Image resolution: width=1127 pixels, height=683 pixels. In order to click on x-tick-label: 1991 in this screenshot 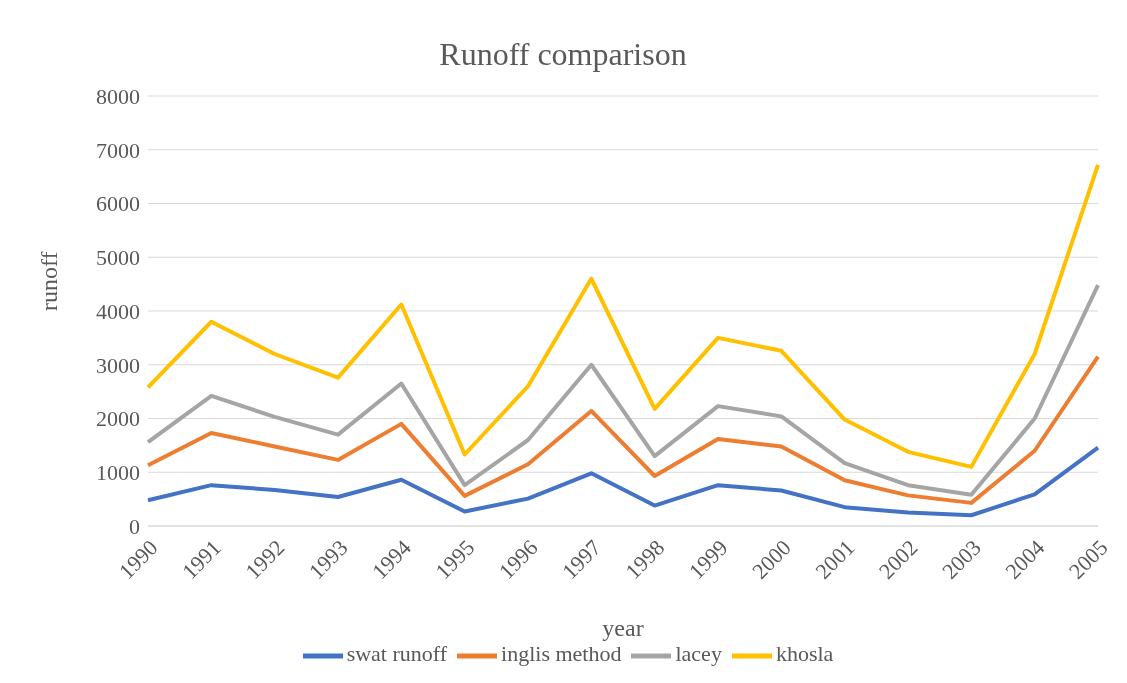, I will do `click(201, 559)`.